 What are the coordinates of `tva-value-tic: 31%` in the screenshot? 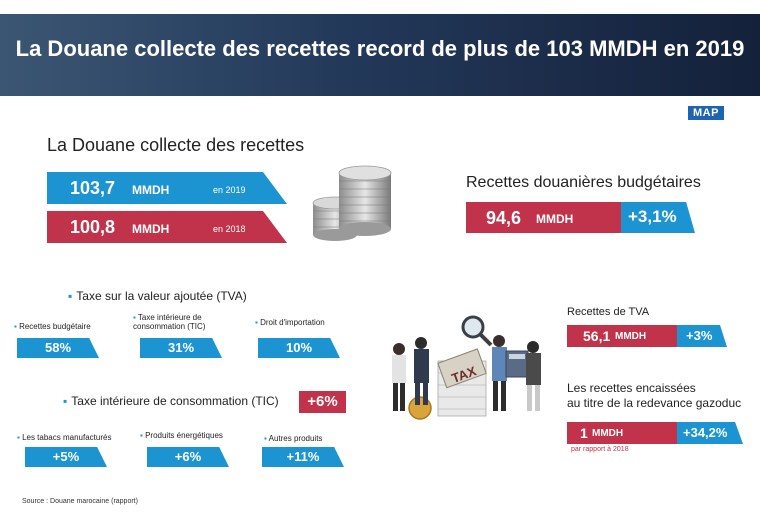 It's located at (181, 348).